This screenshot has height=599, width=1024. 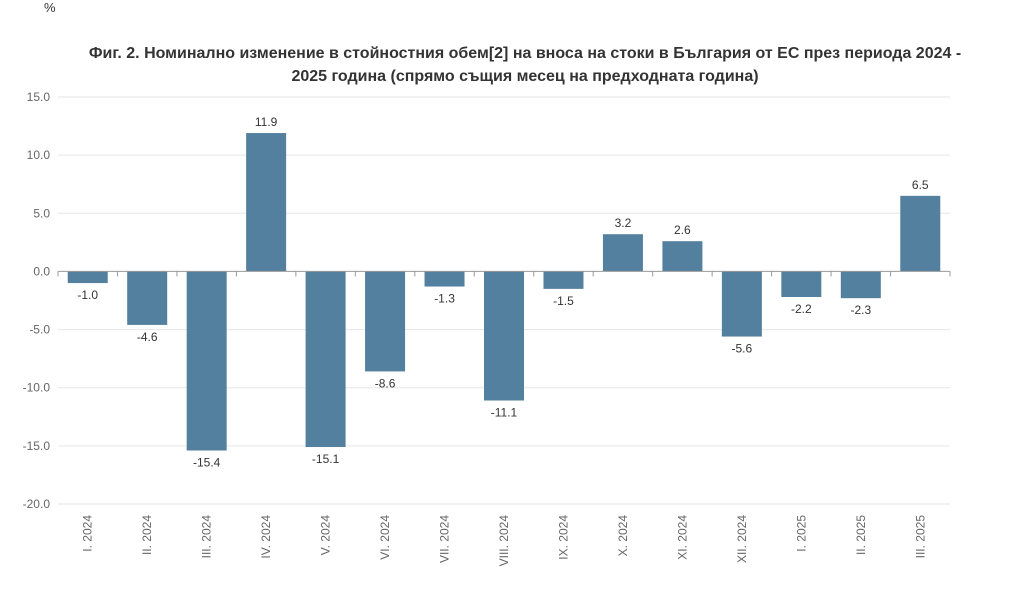 I want to click on x-tick-label: IX. 2024, so click(x=563, y=537).